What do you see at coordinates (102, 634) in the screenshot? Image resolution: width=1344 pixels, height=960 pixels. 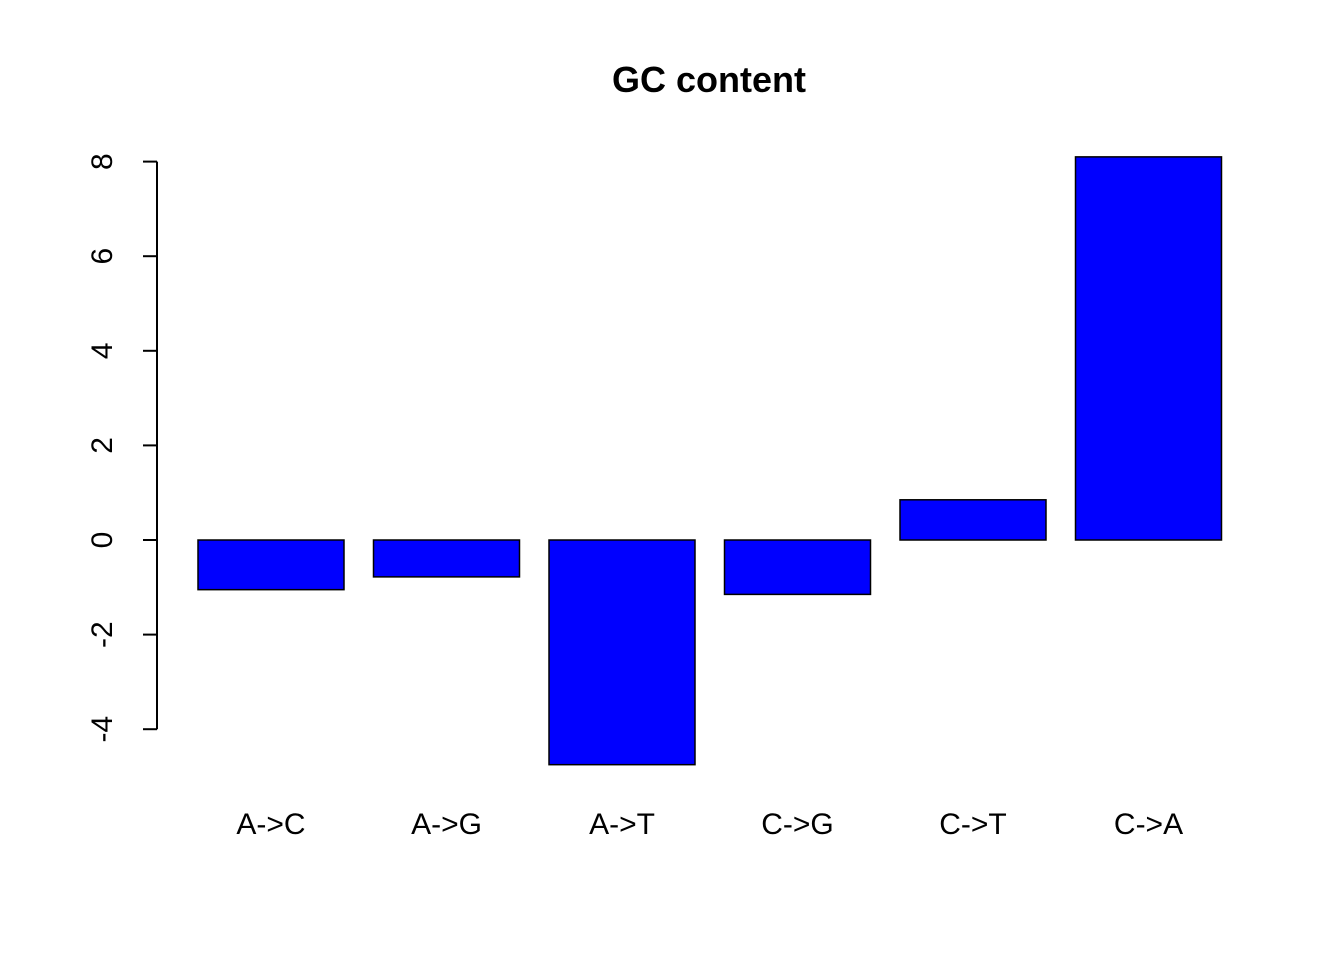 I see `y-tick-label: -2` at bounding box center [102, 634].